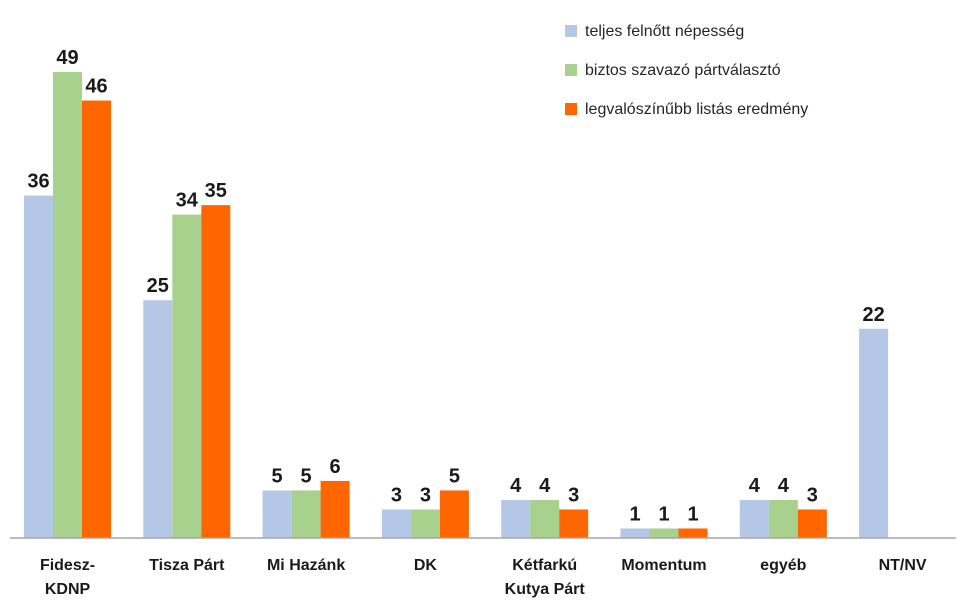 This screenshot has height=607, width=966. What do you see at coordinates (634, 514) in the screenshot?
I see `value-label-s0-c5: 1` at bounding box center [634, 514].